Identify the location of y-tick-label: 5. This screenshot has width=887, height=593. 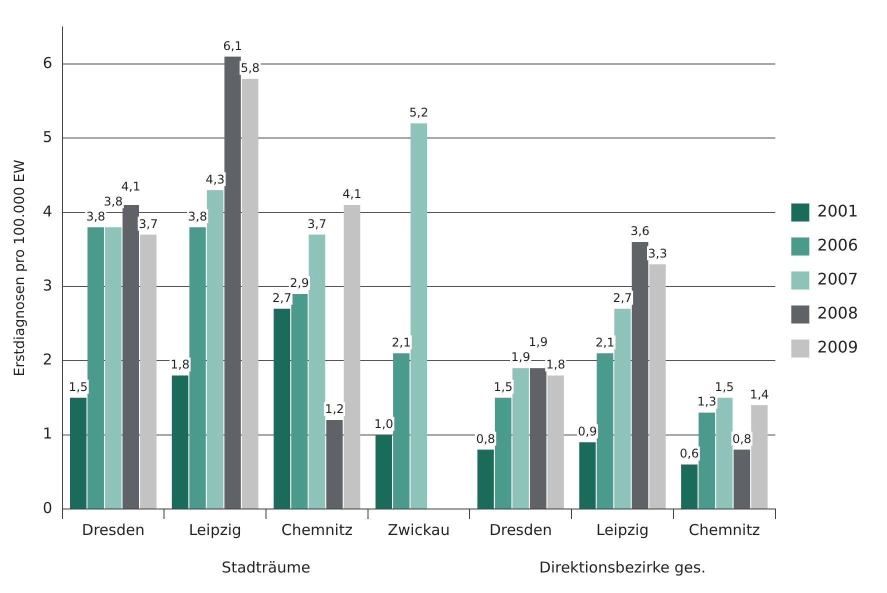
(47, 137).